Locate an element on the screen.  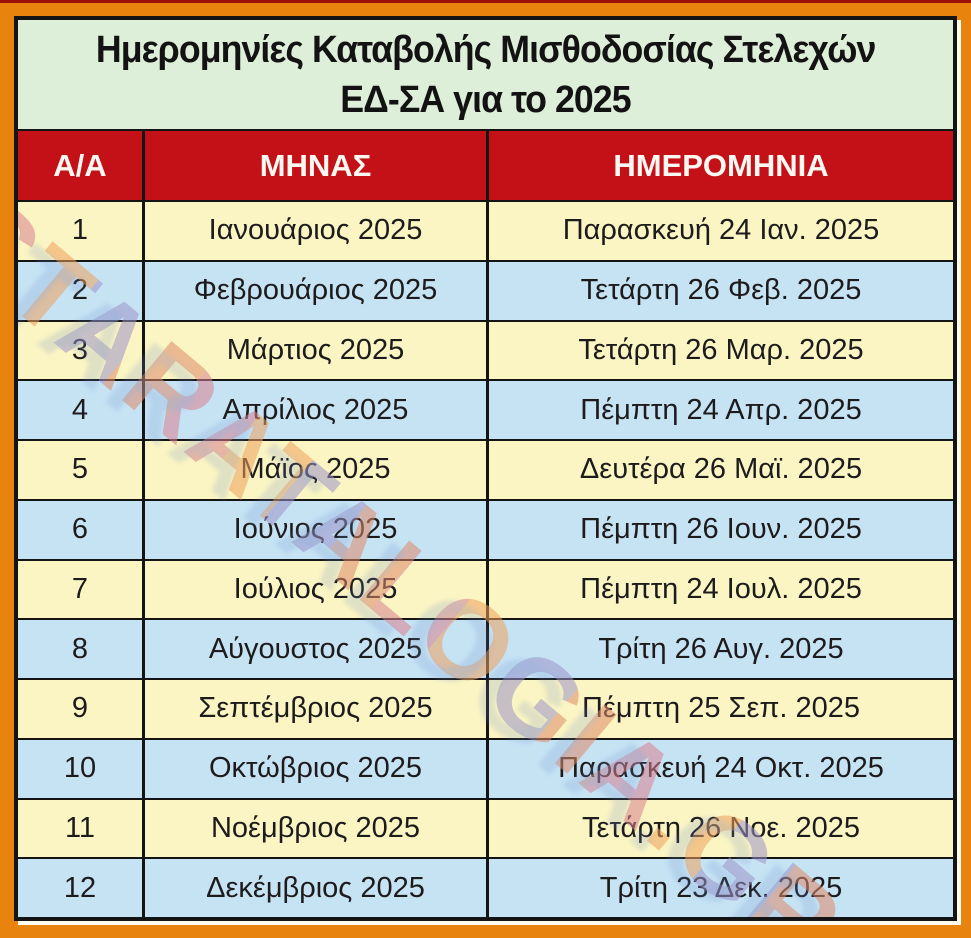
month-cell: Ιούνιος 2025 is located at coordinates (314, 529).